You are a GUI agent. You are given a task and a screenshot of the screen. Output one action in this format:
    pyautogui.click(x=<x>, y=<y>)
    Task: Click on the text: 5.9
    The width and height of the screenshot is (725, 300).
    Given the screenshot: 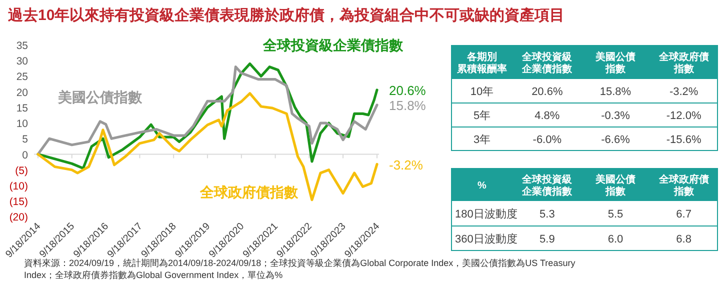 What is the action you would take?
    pyautogui.click(x=547, y=240)
    